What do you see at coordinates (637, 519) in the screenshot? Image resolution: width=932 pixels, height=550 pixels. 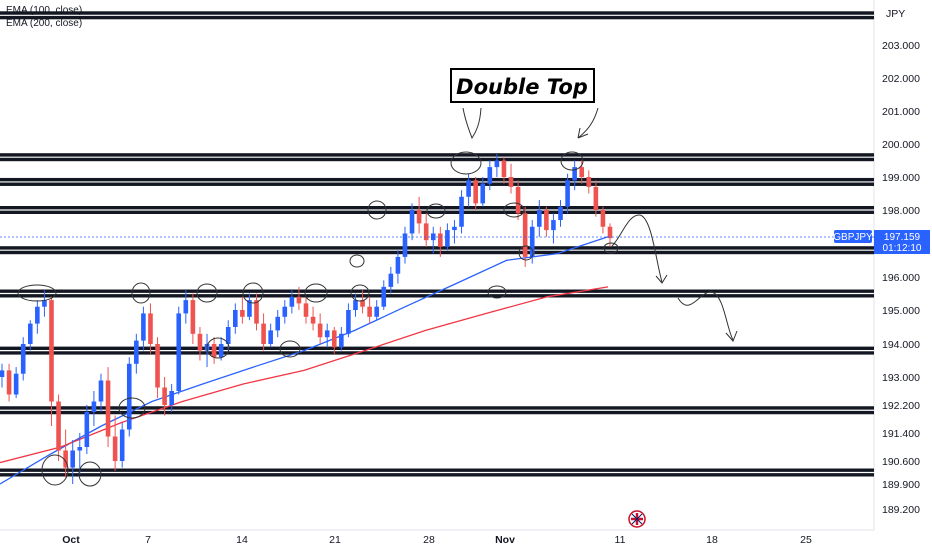 I see `uk-flag-icon` at bounding box center [637, 519].